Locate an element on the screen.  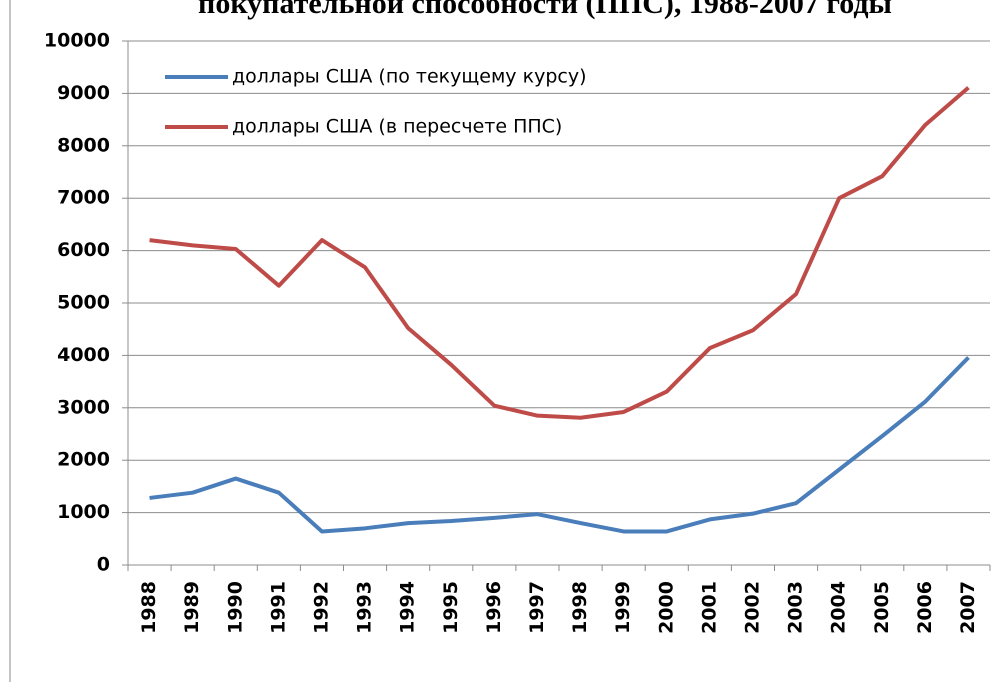
x-tick-label: 1998 is located at coordinates (580, 607).